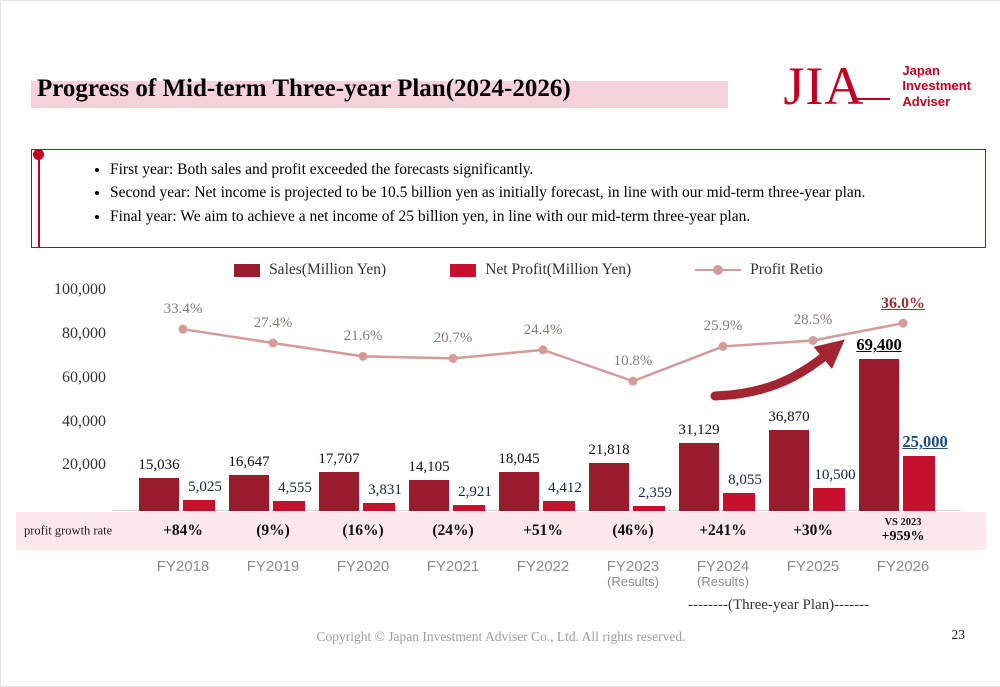  What do you see at coordinates (718, 270) in the screenshot?
I see `profit-ratio-swatch` at bounding box center [718, 270].